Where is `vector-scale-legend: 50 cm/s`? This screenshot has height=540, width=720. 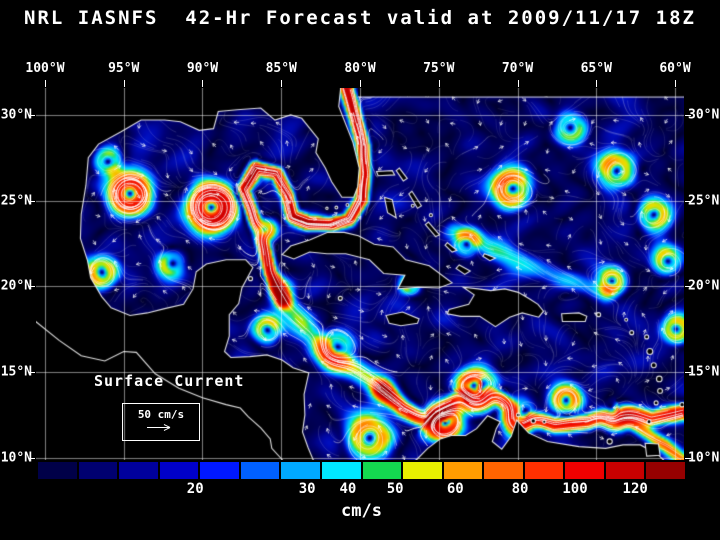 vector-scale-legend: 50 cm/s is located at coordinates (161, 422).